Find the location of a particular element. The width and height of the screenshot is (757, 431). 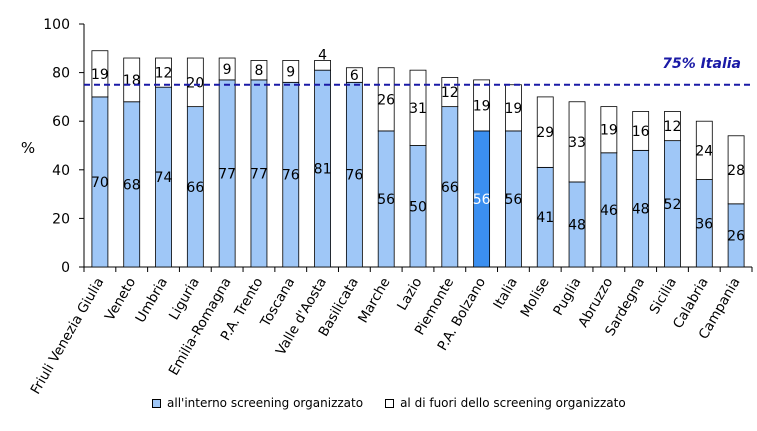

data-label-inside: 52 is located at coordinates (673, 205).